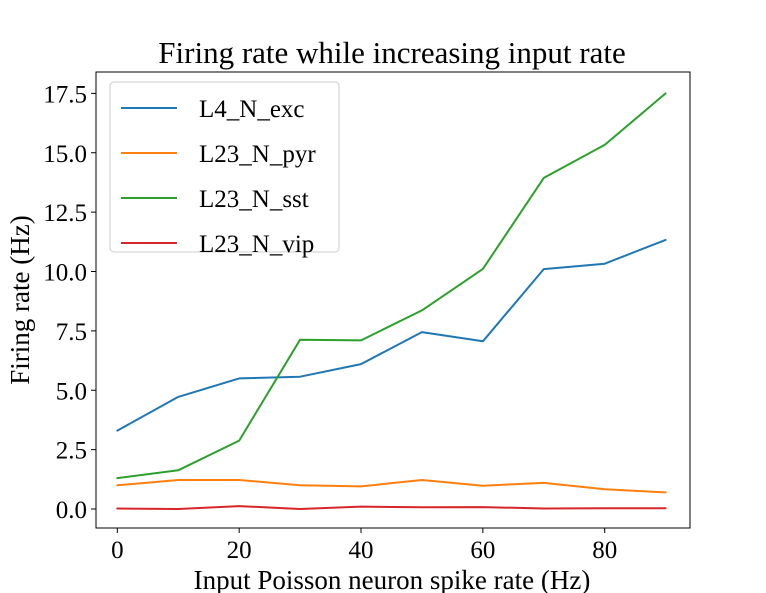 This screenshot has height=593, width=766. Describe the element at coordinates (71, 451) in the screenshot. I see `y-tick-label: 2.5` at that location.